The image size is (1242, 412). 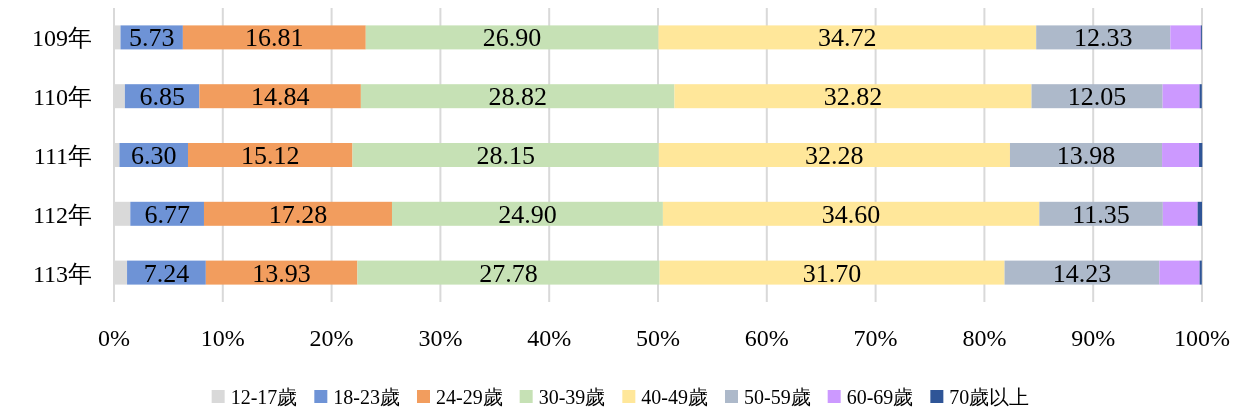 What do you see at coordinates (1093, 338) in the screenshot?
I see `x-tick-label: 90%` at bounding box center [1093, 338].